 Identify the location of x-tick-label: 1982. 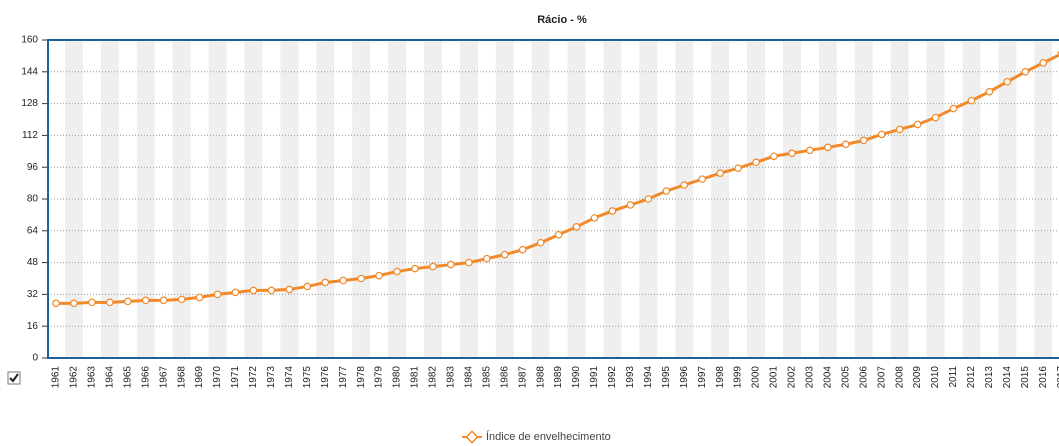
(433, 377).